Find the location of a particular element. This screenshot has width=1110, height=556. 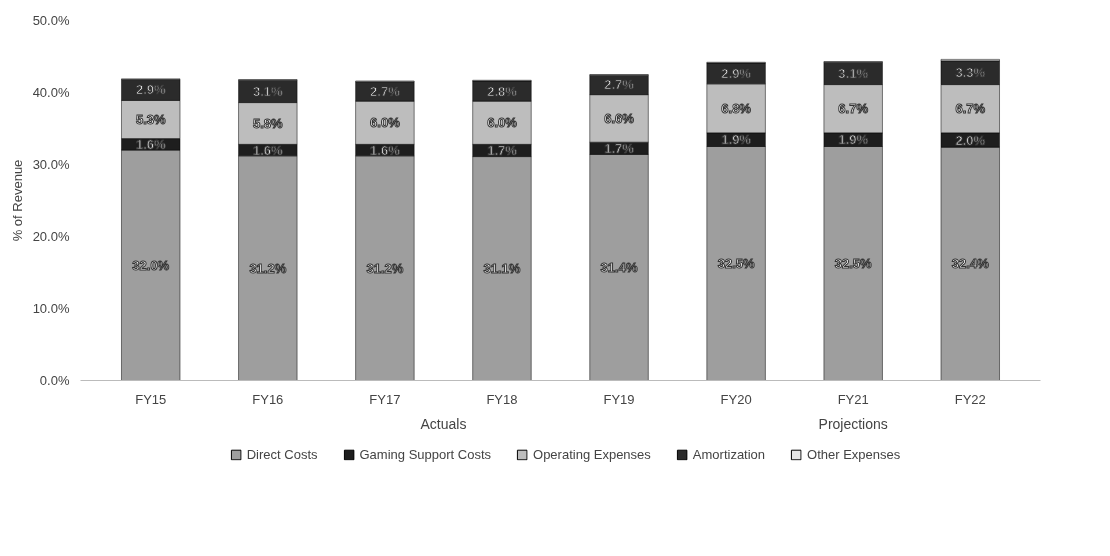

x-tick-label: FY19 is located at coordinates (619, 399).